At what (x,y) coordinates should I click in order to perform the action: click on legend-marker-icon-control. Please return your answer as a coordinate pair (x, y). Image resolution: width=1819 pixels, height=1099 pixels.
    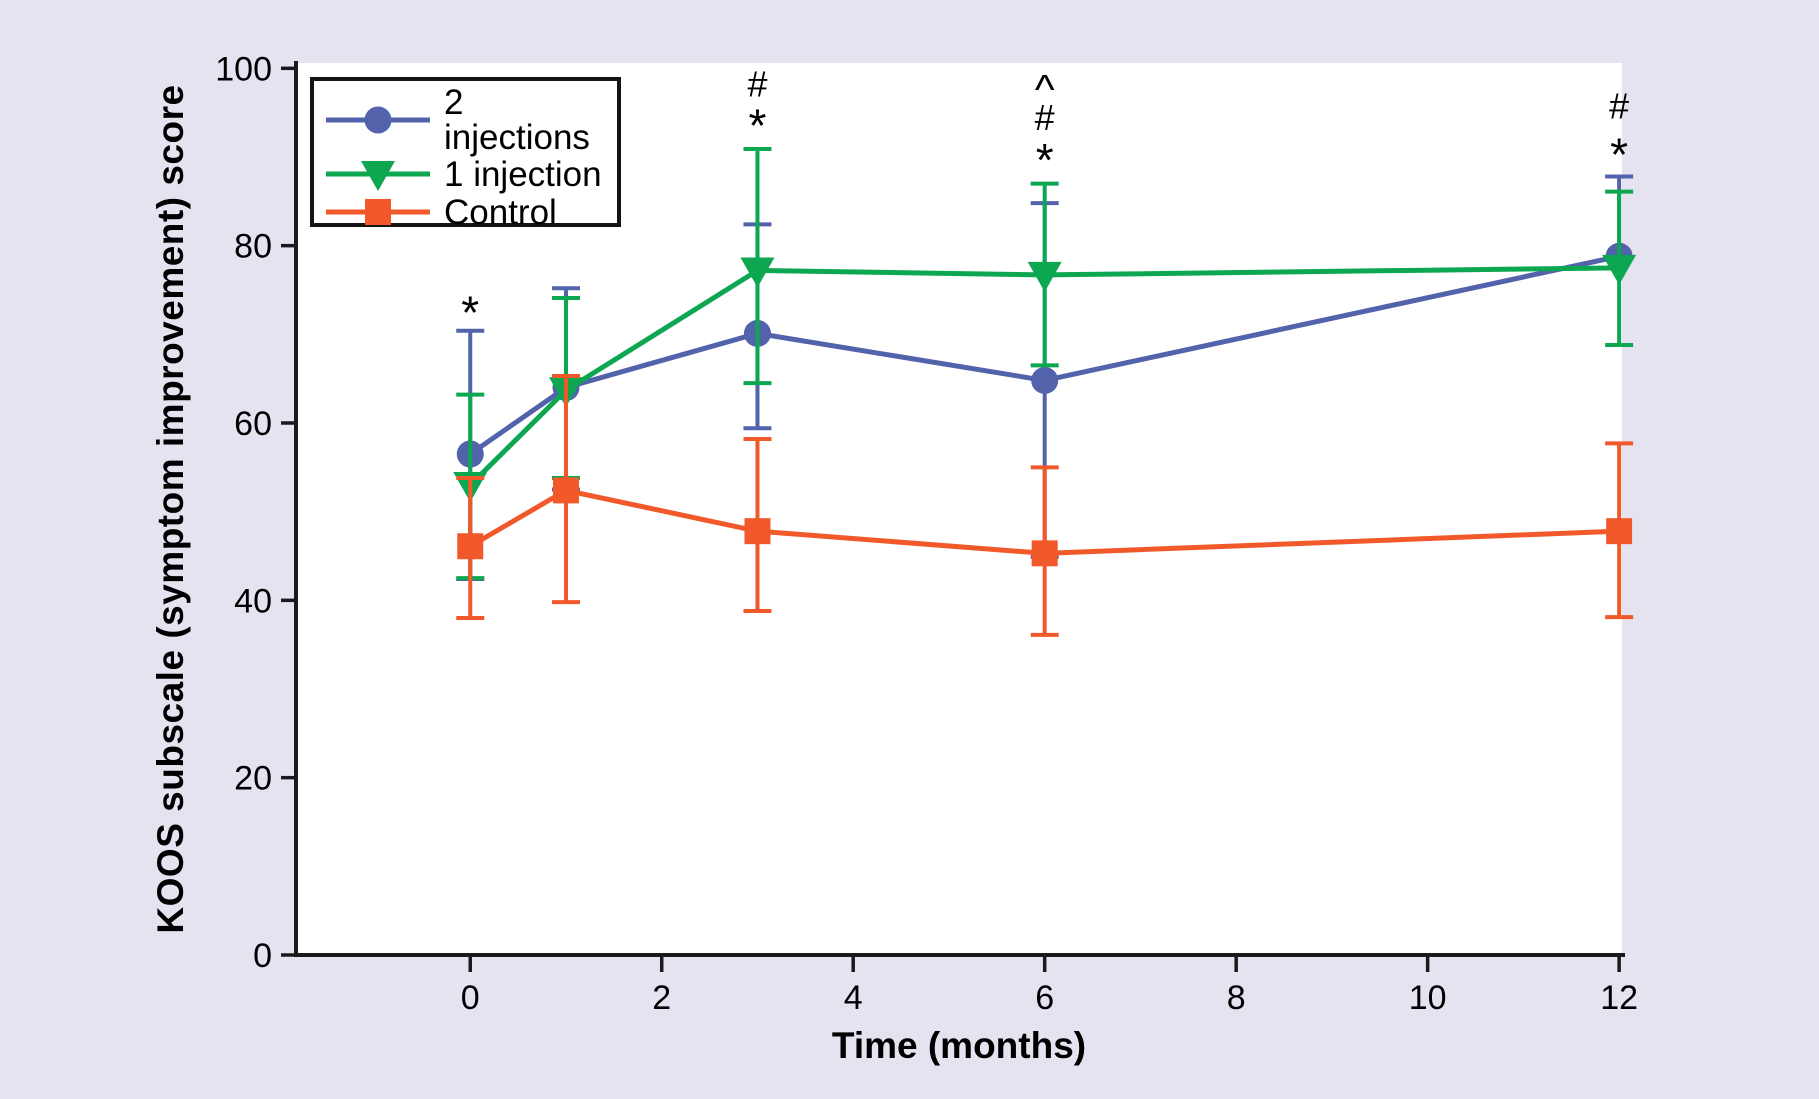
    Looking at the image, I should click on (378, 212).